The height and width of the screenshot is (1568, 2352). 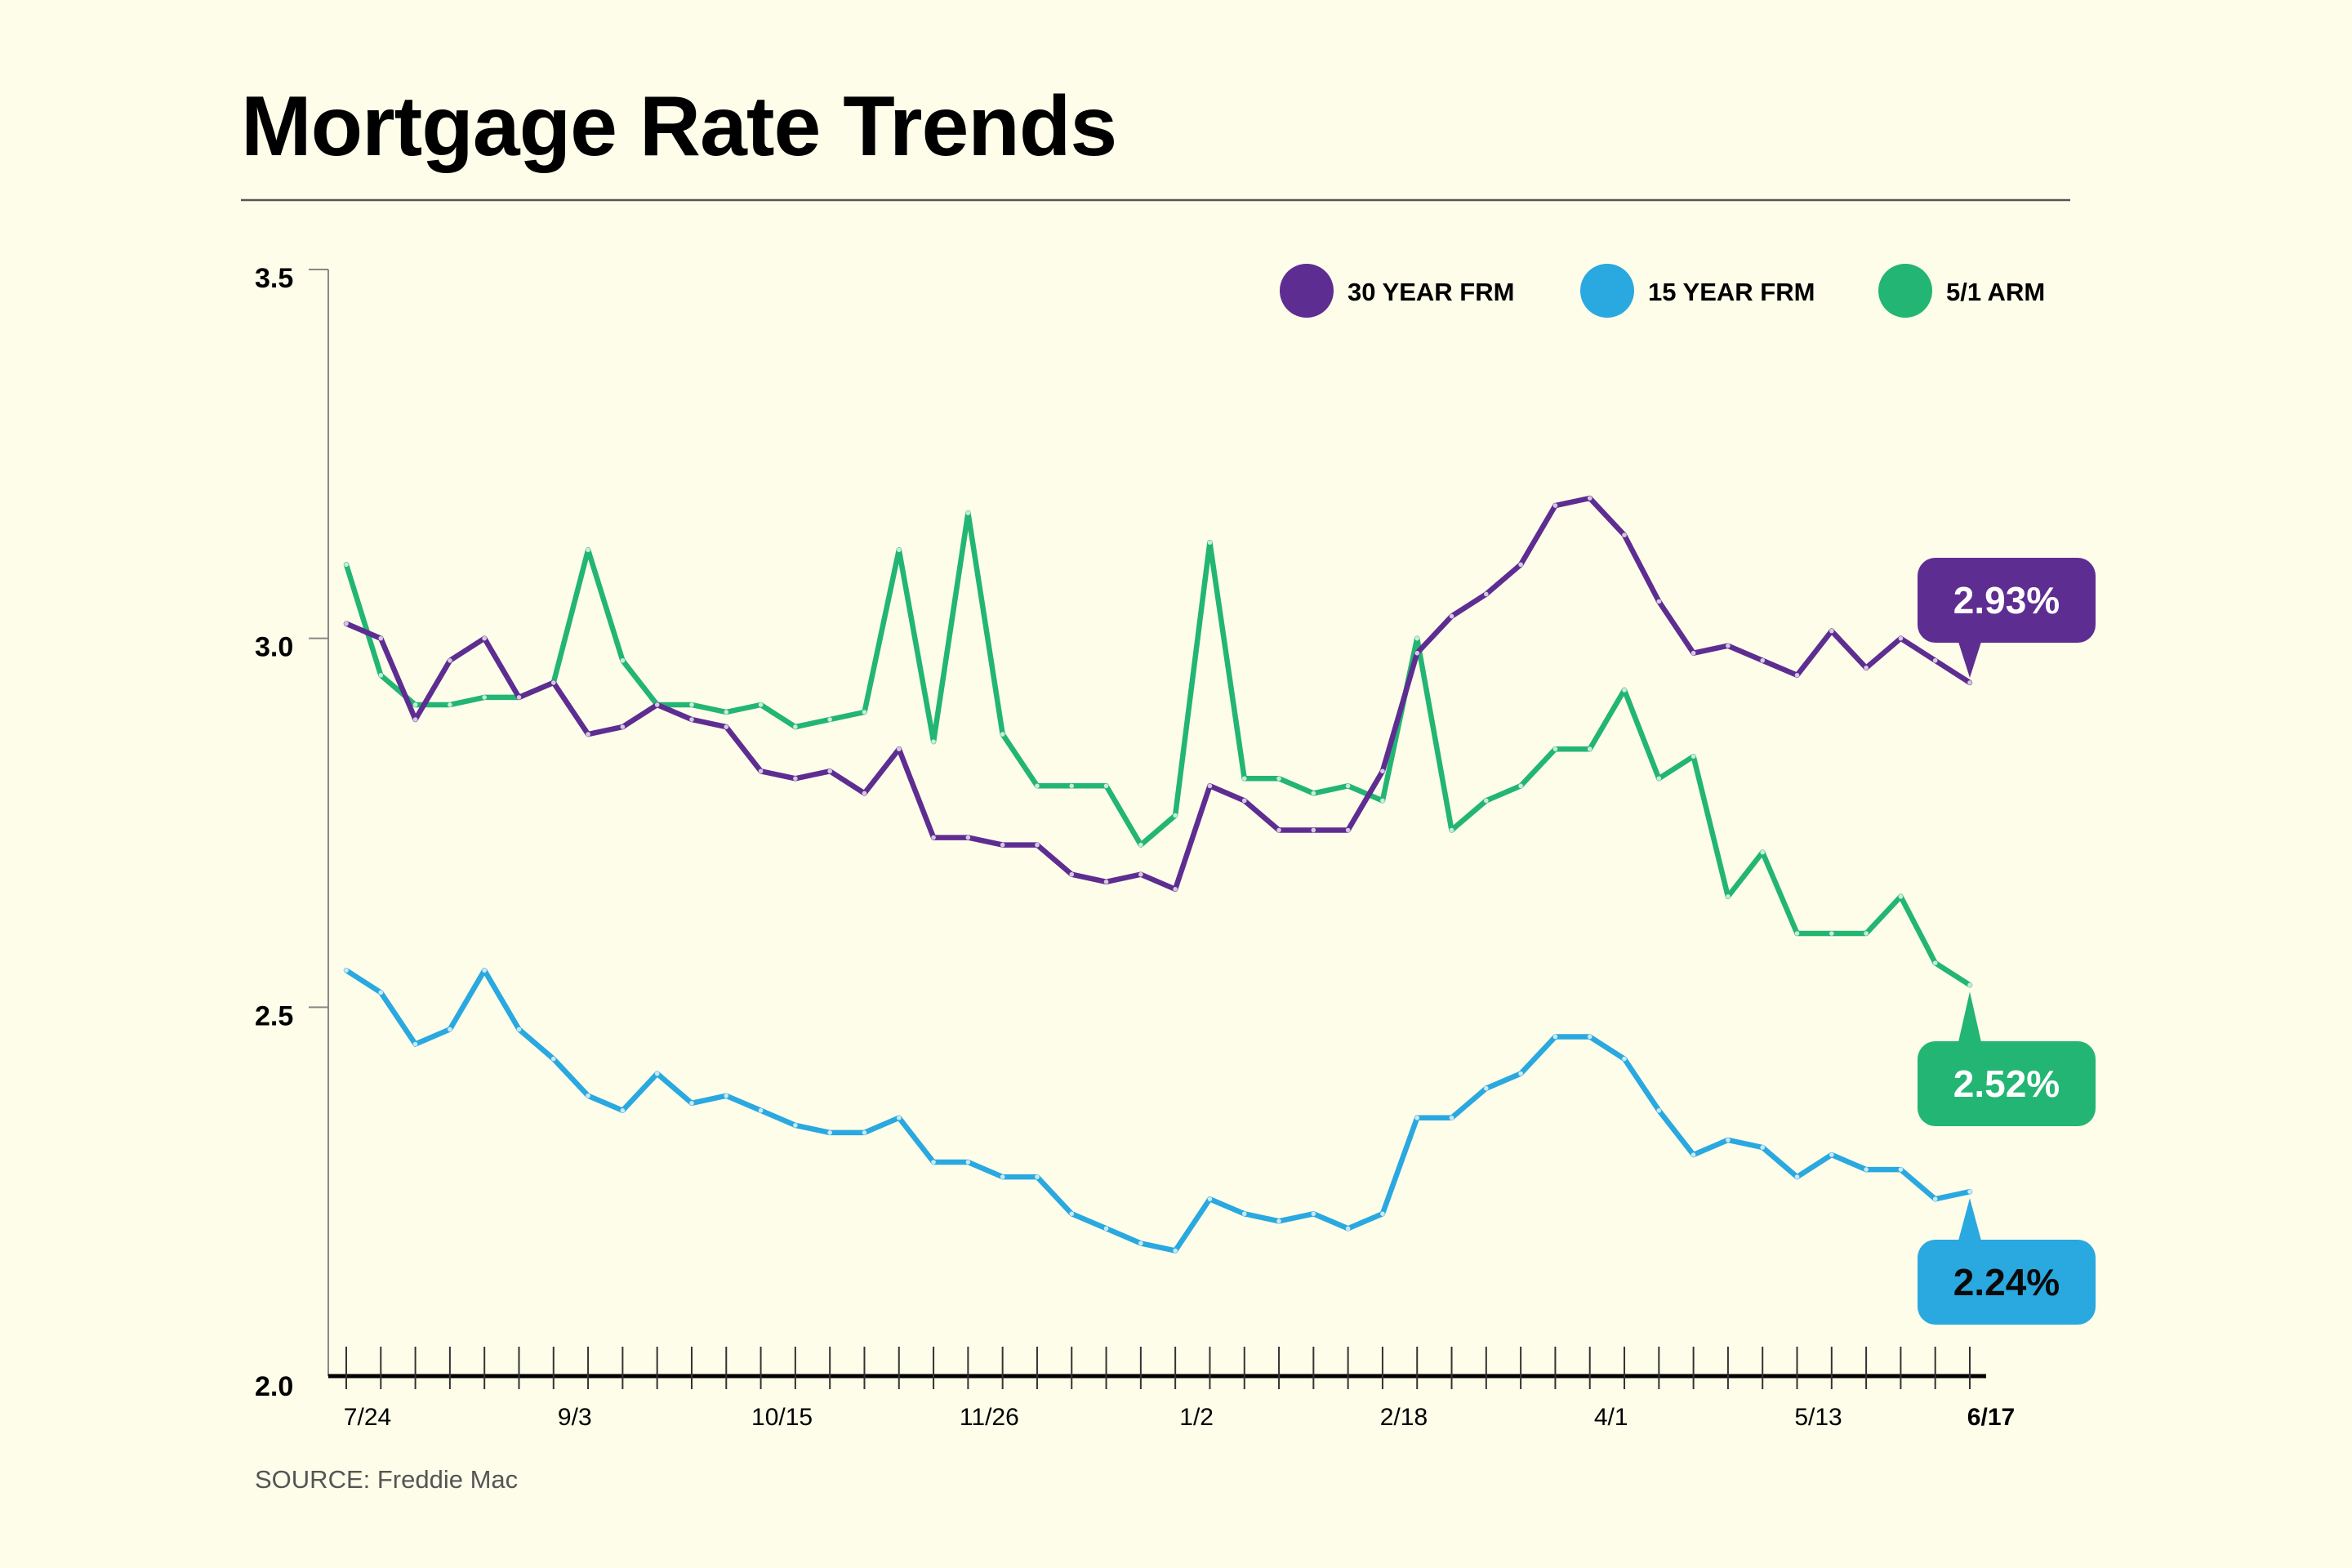 What do you see at coordinates (1158, 1110) in the screenshot?
I see `series-15-year-frm` at bounding box center [1158, 1110].